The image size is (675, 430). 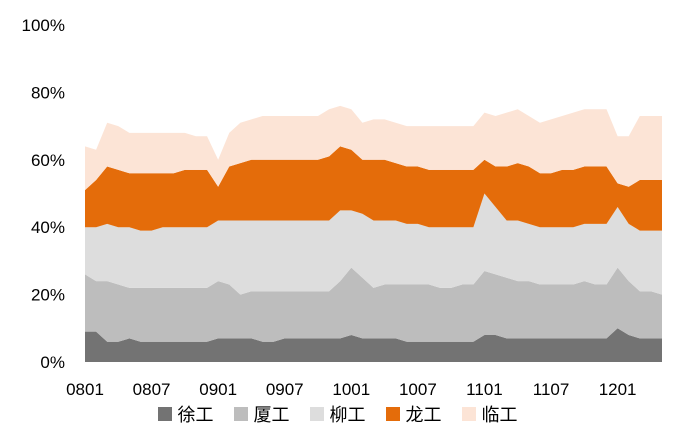 I want to click on x-tick-label: 1007, so click(x=418, y=389).